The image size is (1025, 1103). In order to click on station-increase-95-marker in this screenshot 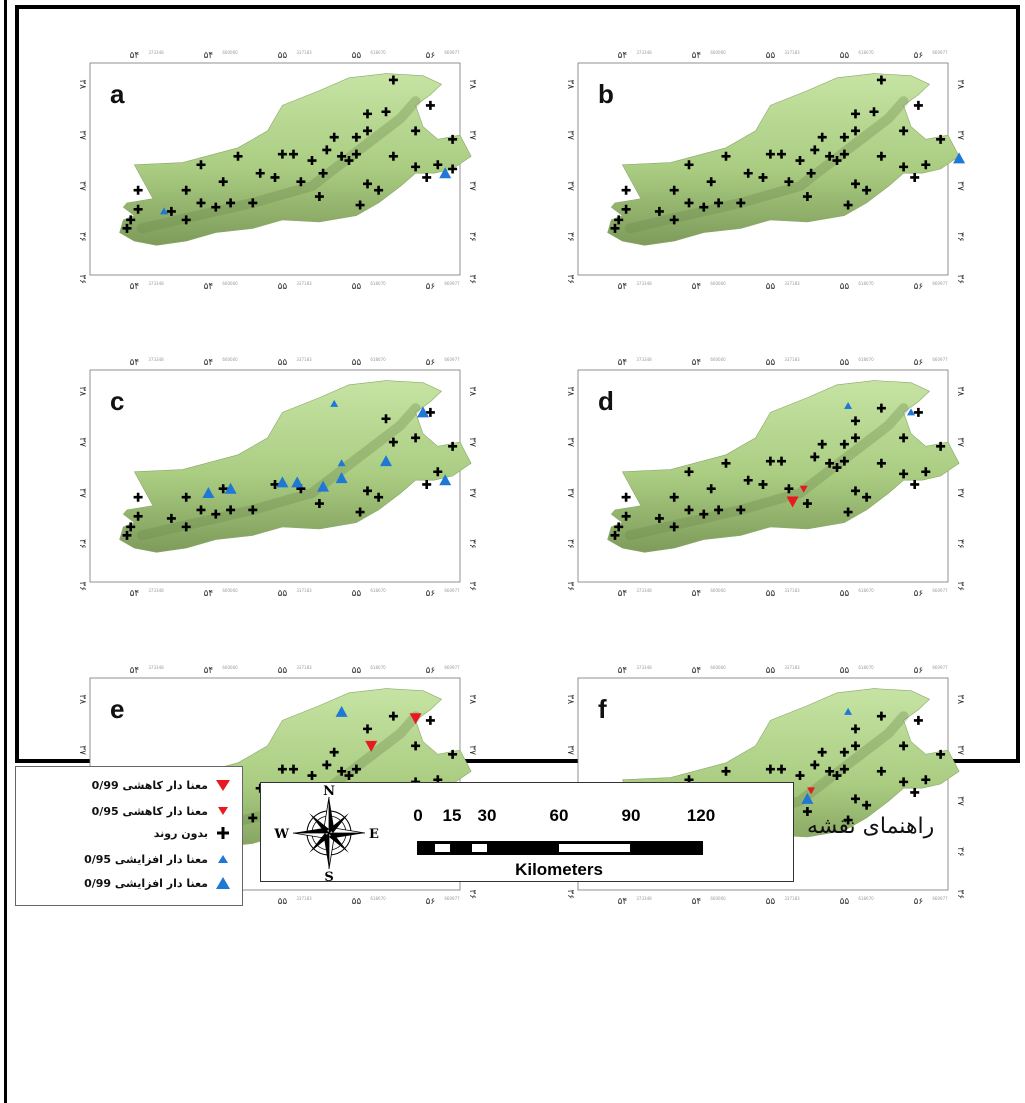, I will do `click(848, 406)`.